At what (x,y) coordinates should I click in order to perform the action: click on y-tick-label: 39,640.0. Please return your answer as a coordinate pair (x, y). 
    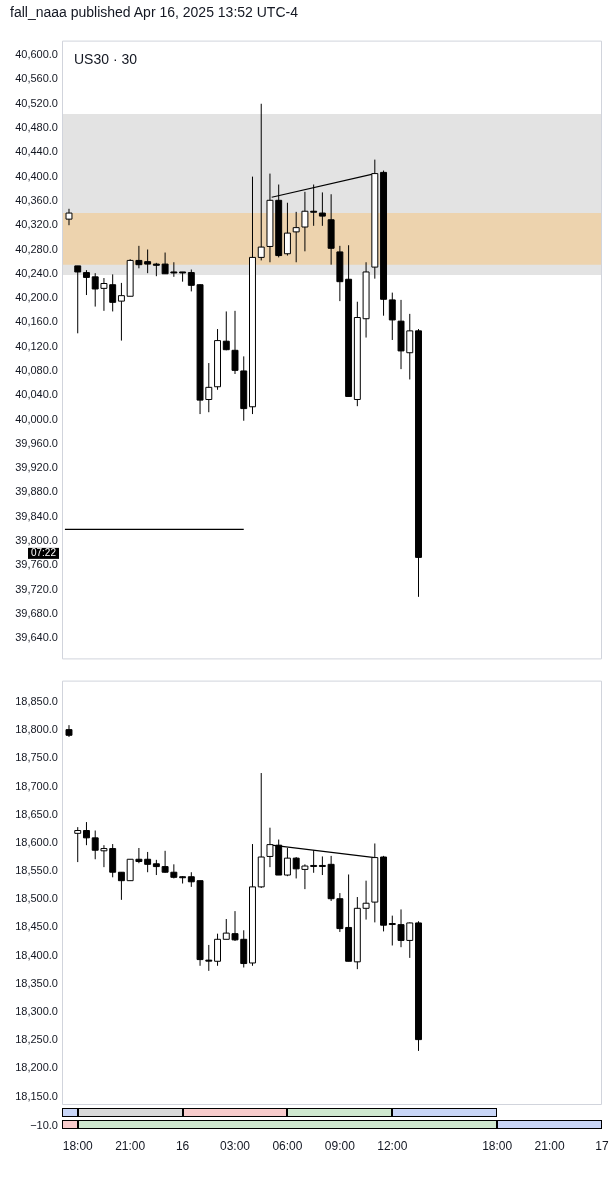
    Looking at the image, I should click on (36, 637).